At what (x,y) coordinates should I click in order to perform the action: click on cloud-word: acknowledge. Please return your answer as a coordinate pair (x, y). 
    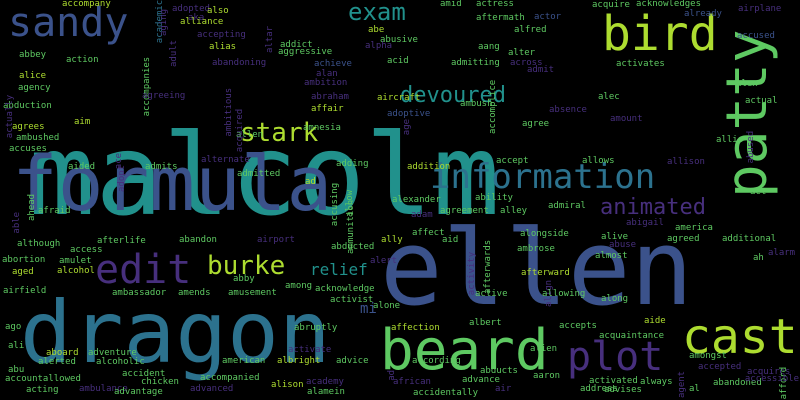
    Looking at the image, I should click on (345, 289).